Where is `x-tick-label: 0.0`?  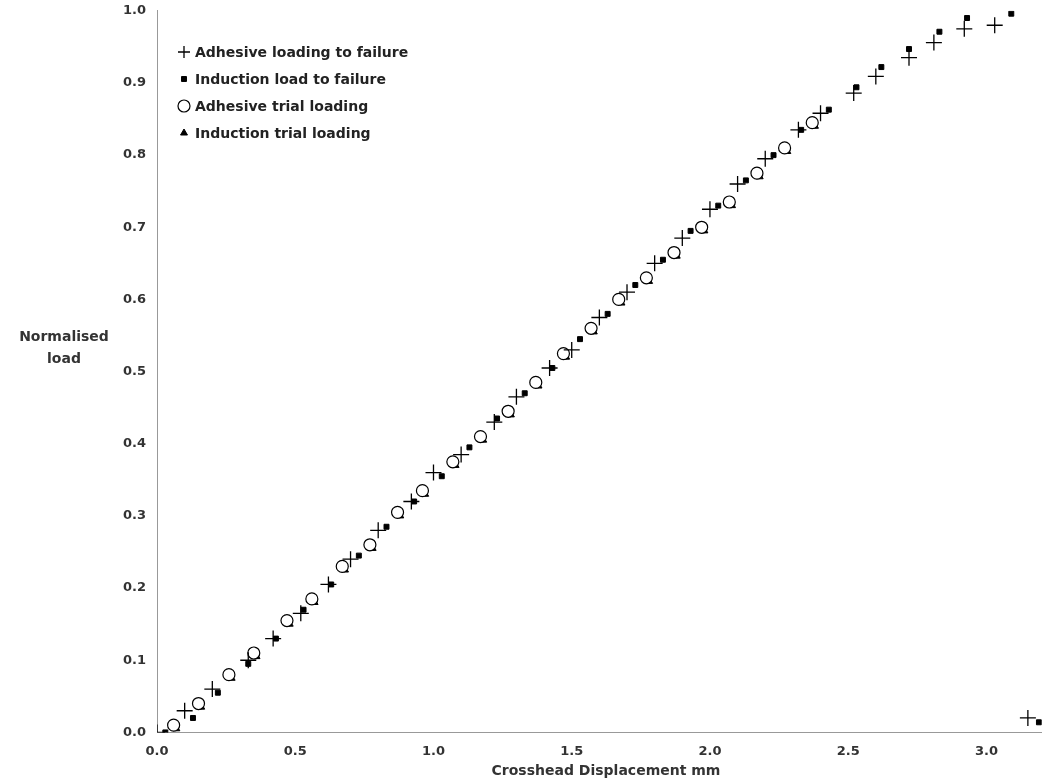
x-tick-label: 0.0 is located at coordinates (157, 750).